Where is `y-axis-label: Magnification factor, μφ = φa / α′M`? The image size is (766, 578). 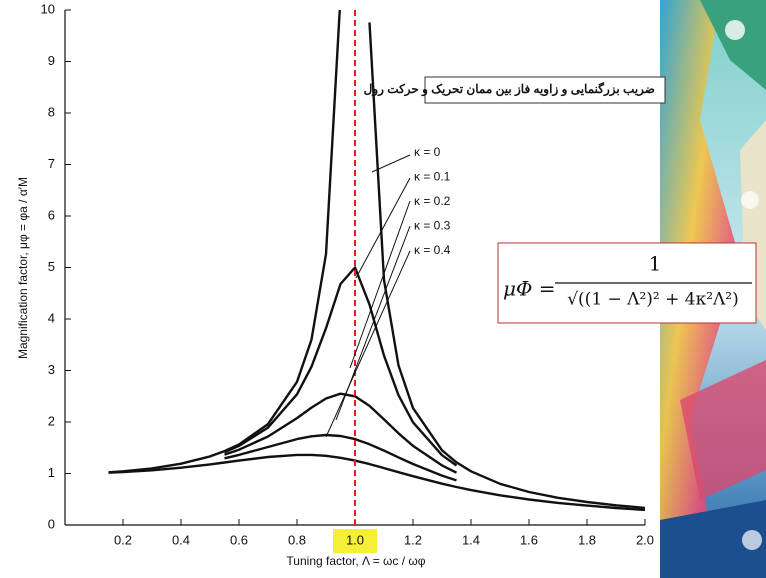
y-axis-label: Magnification factor, μφ = φa / α′M is located at coordinates (23, 268).